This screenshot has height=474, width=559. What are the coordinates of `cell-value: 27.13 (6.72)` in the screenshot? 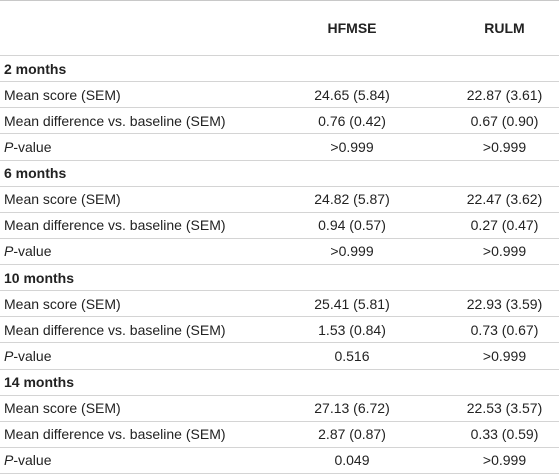 It's located at (352, 408).